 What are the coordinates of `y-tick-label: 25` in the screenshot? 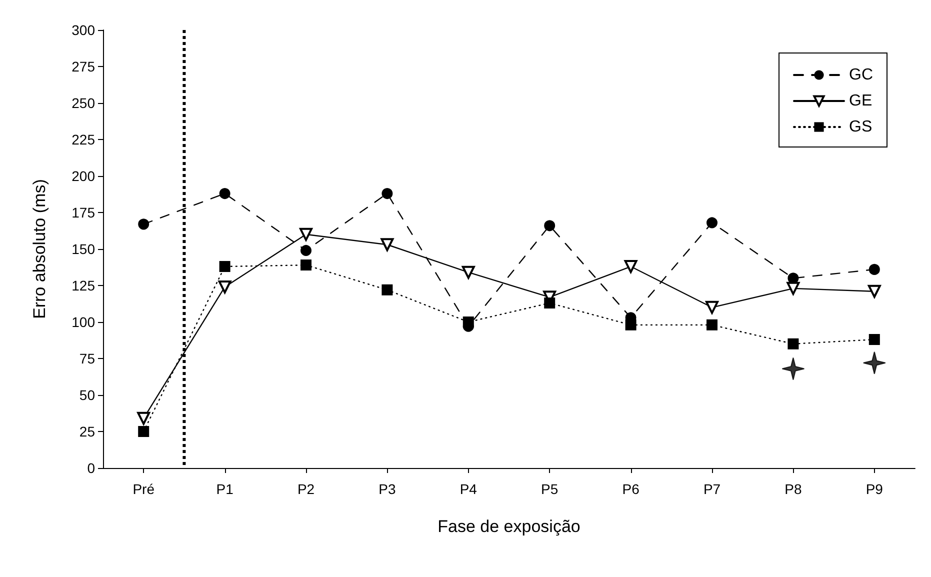 It's located at (87, 432).